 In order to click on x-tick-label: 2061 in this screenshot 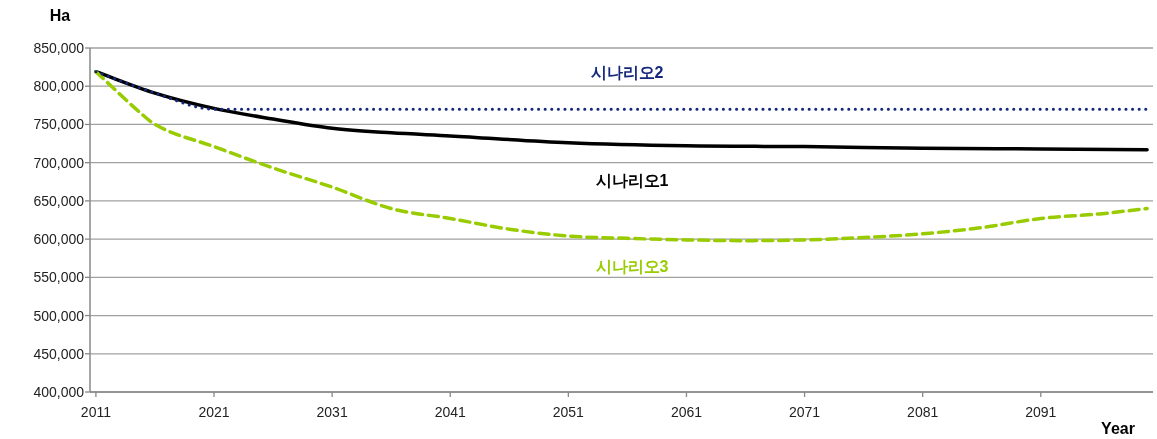, I will do `click(686, 412)`.